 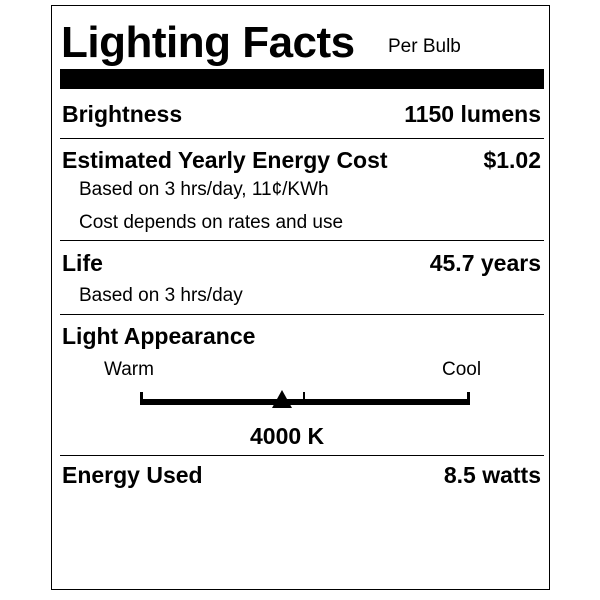 I want to click on title-divider, so click(x=302, y=79).